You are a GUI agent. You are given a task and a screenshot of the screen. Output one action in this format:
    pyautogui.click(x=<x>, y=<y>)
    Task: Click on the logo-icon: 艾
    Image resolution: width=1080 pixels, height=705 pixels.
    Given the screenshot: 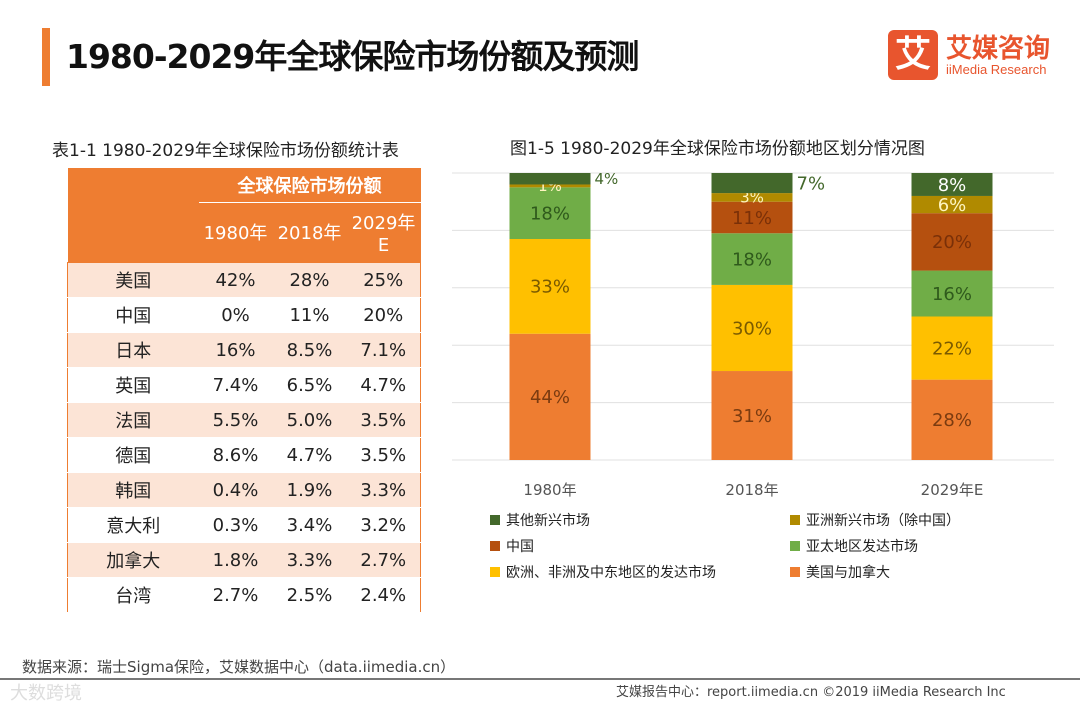 What is the action you would take?
    pyautogui.click(x=913, y=55)
    